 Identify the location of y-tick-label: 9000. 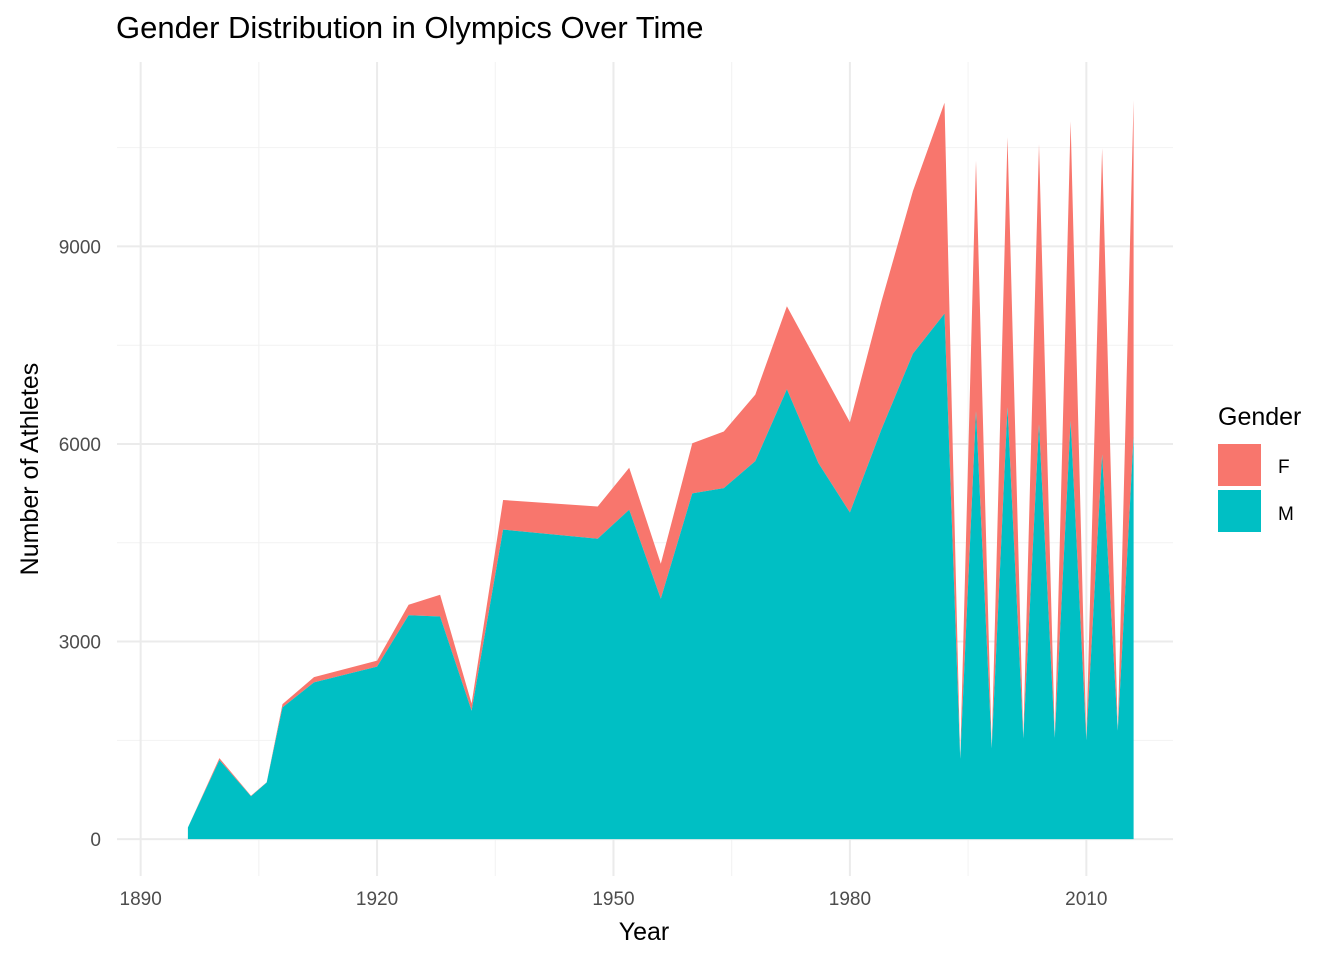
(80, 247).